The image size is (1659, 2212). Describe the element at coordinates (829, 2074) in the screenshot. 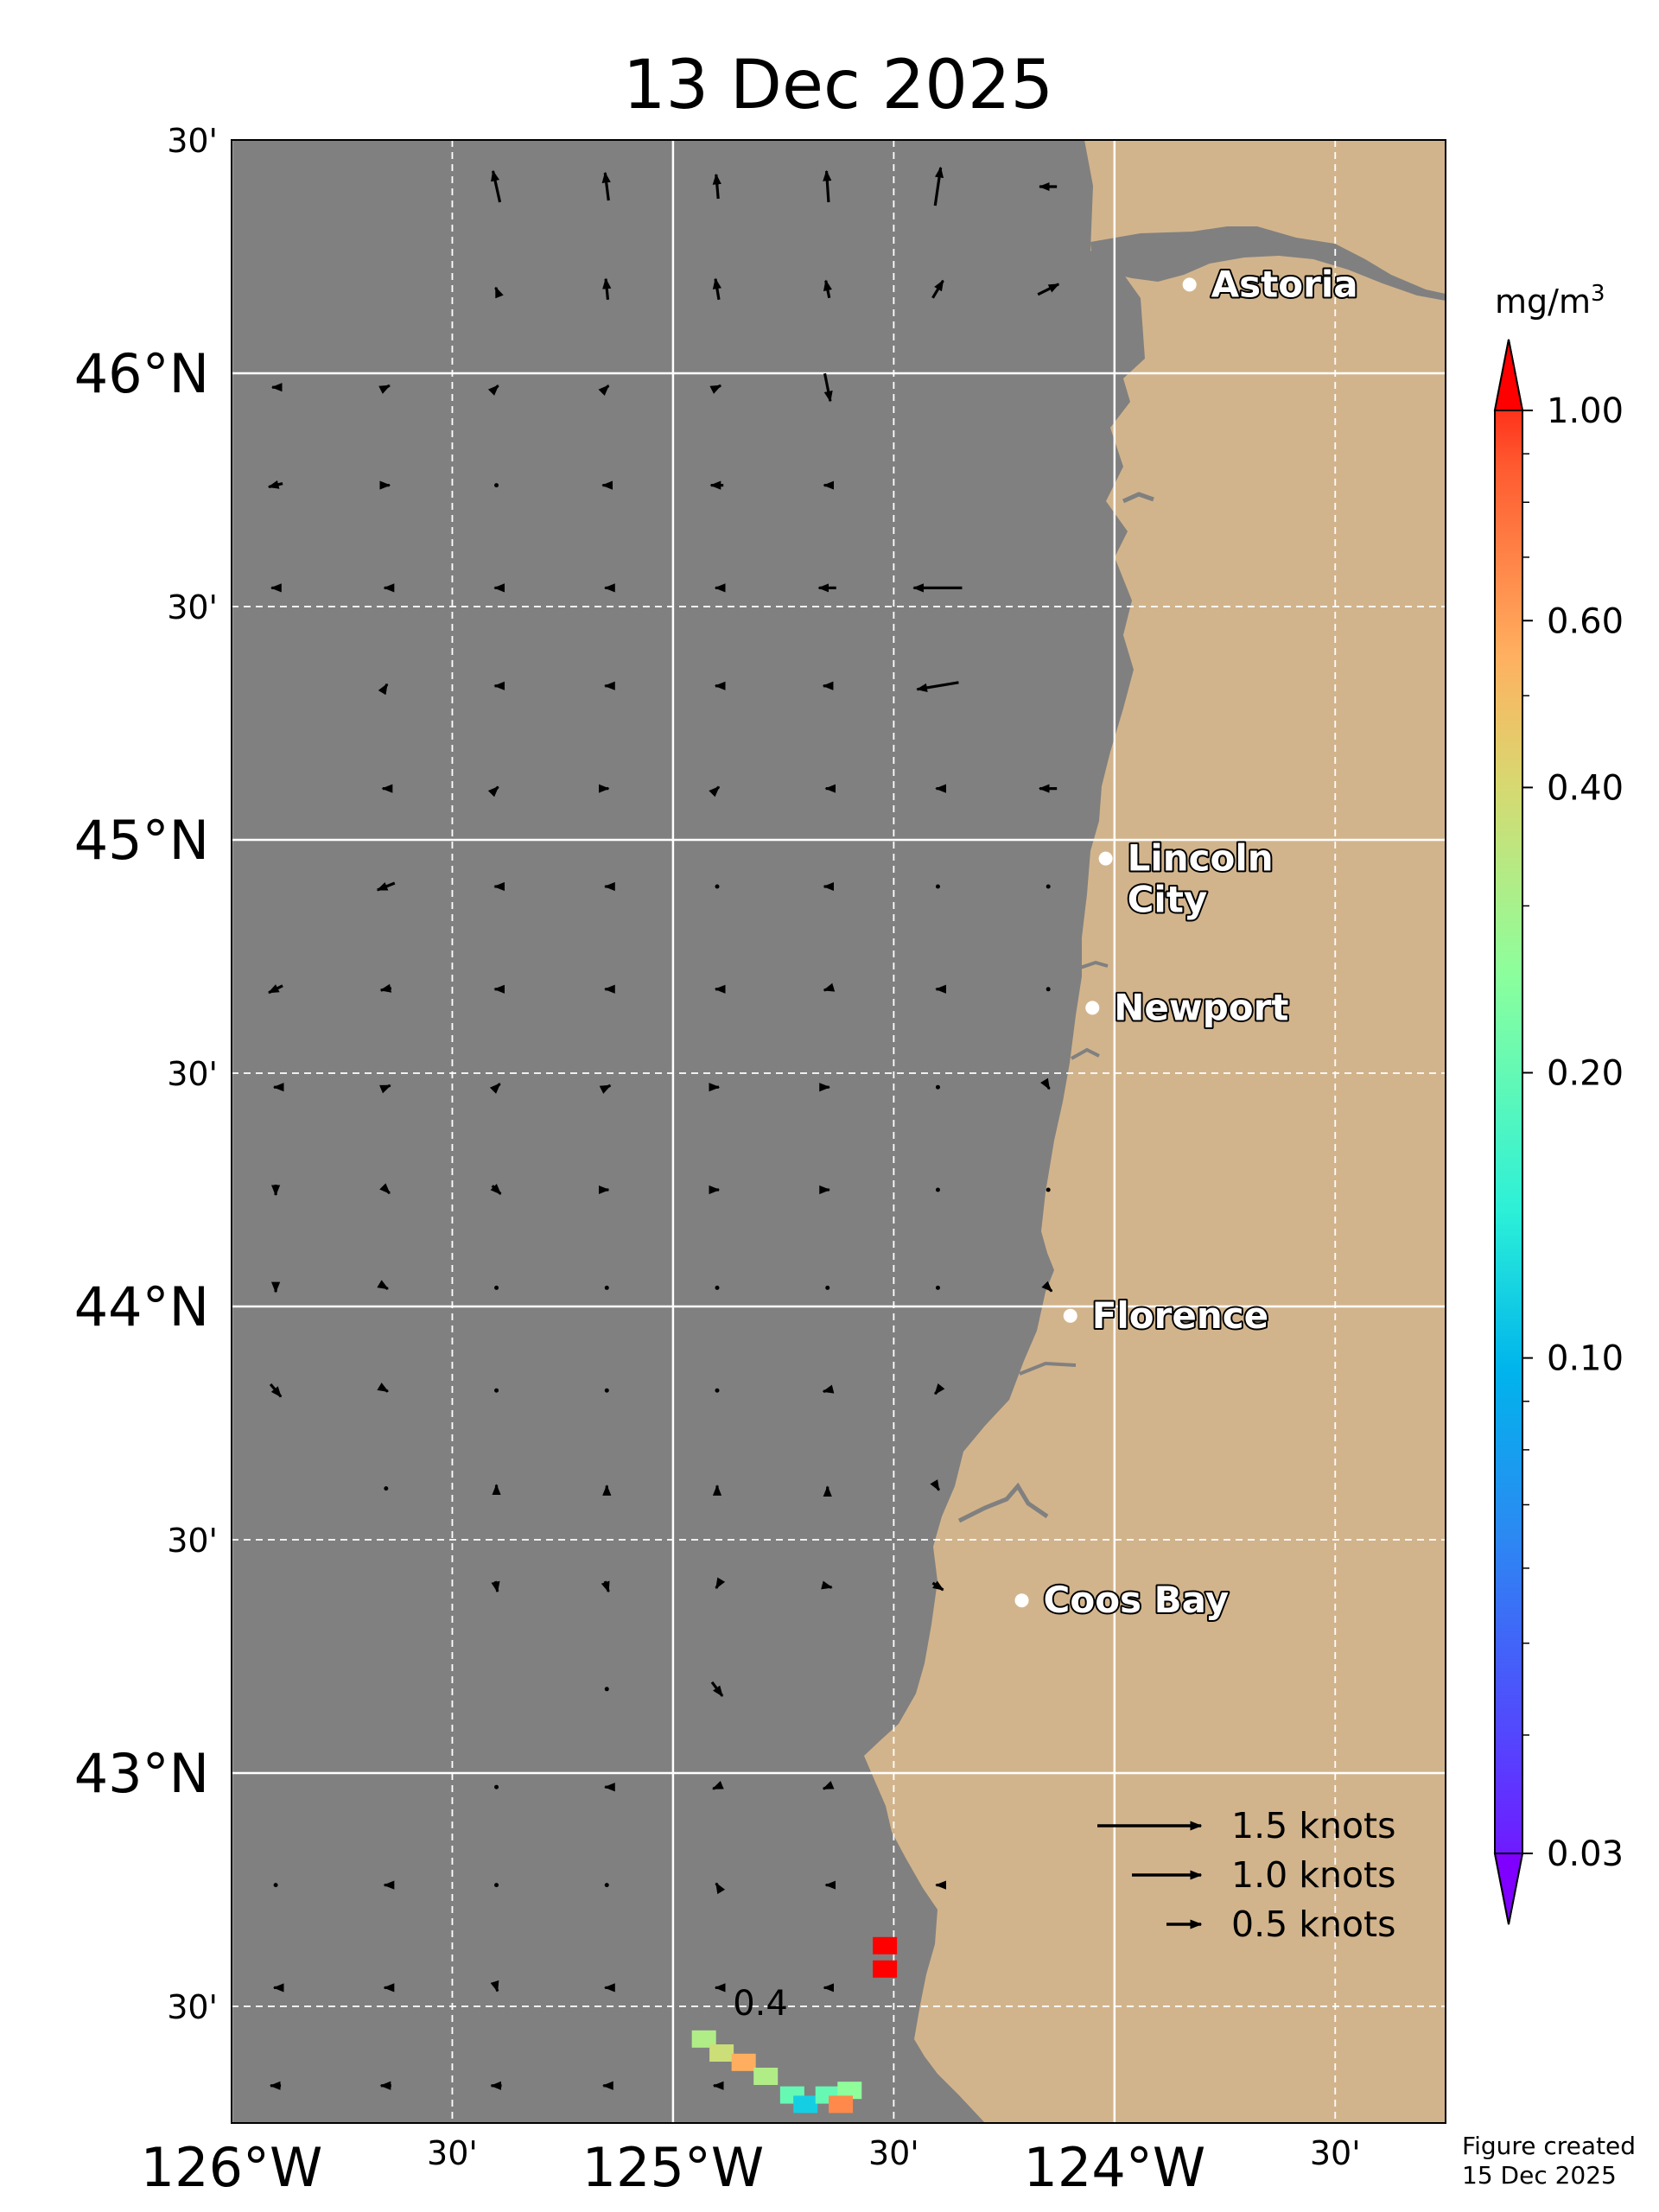

I see `chlorophyll-layer` at that location.